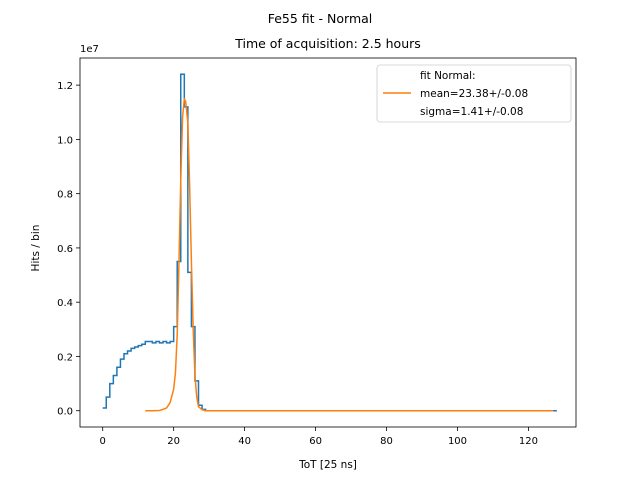 The image size is (640, 480). Describe the element at coordinates (65, 140) in the screenshot. I see `y-tick-label: 1.0` at that location.